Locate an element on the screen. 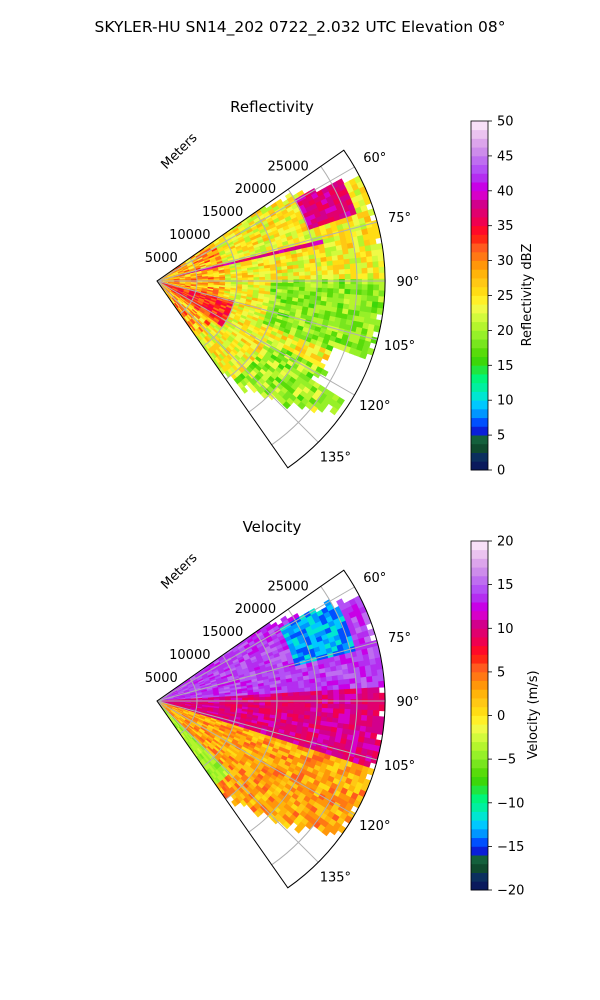 Image resolution: width=600 pixels, height=1000 pixels. colorbar-tick-label: 30 is located at coordinates (505, 261).